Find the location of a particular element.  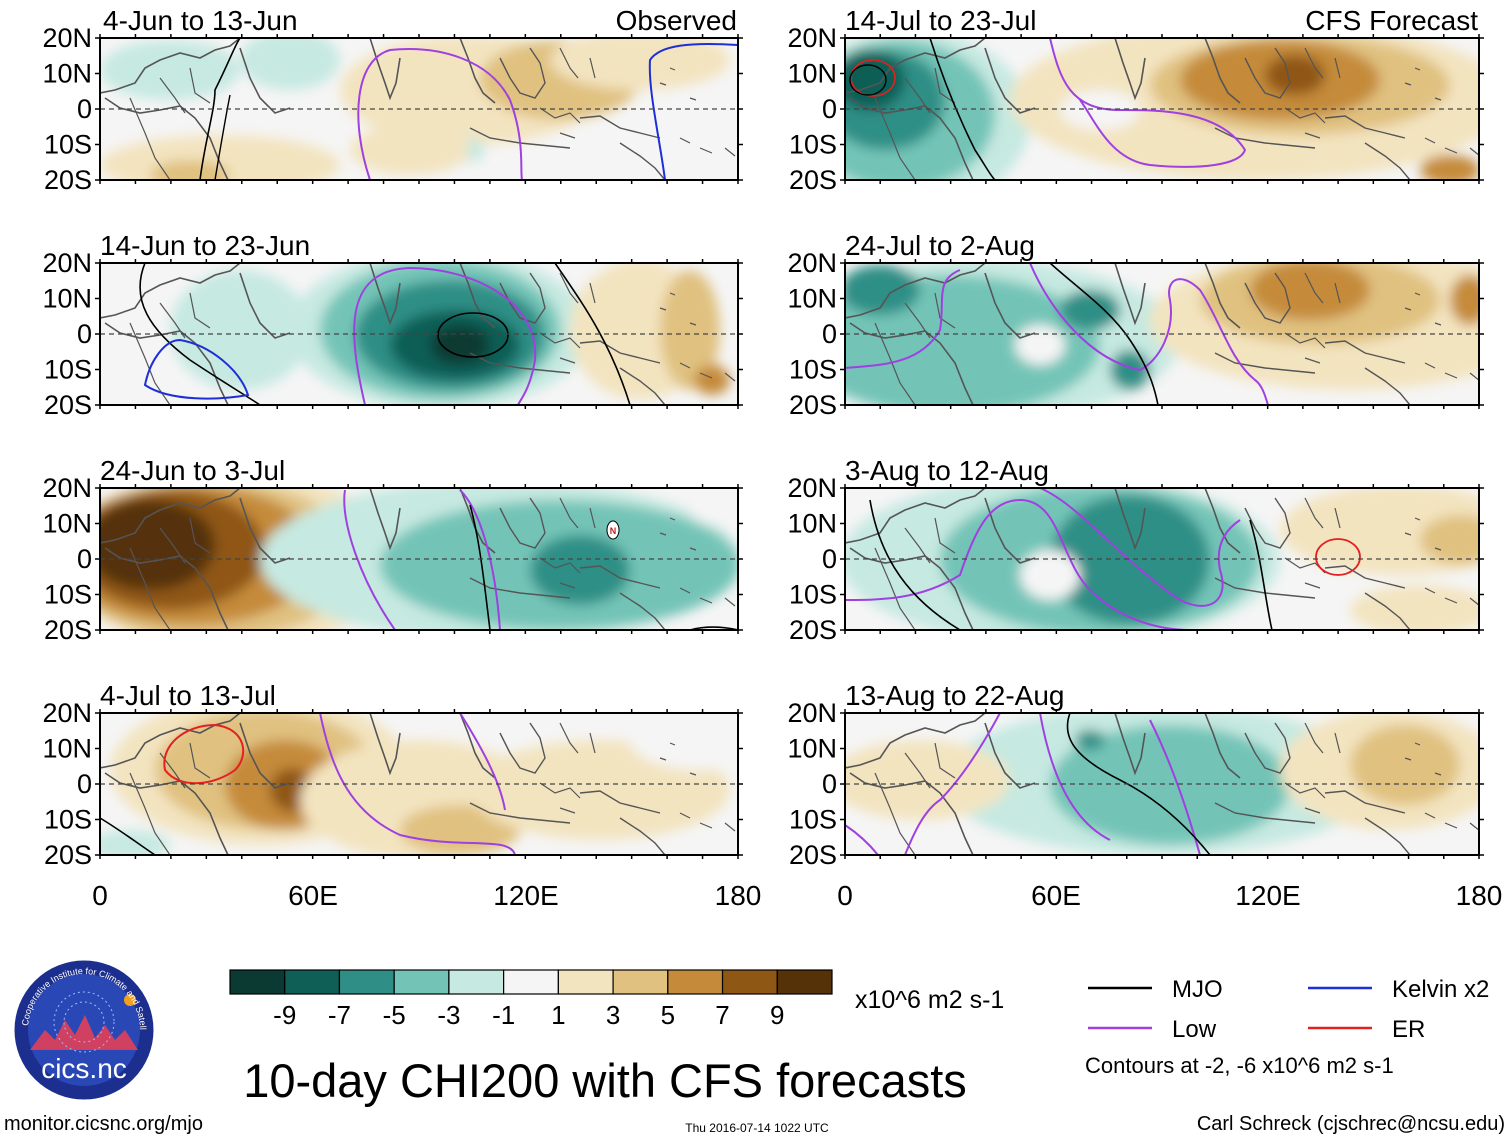

panel-title: 14-Jul to 23-Jul is located at coordinates (940, 20).